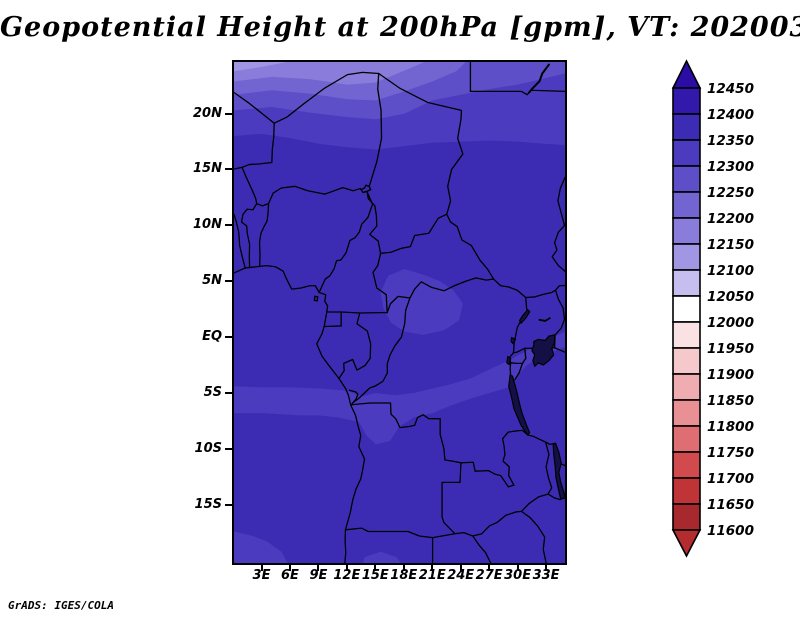  What do you see at coordinates (517, 92) in the screenshot?
I see `border-egypt-sudan` at bounding box center [517, 92].